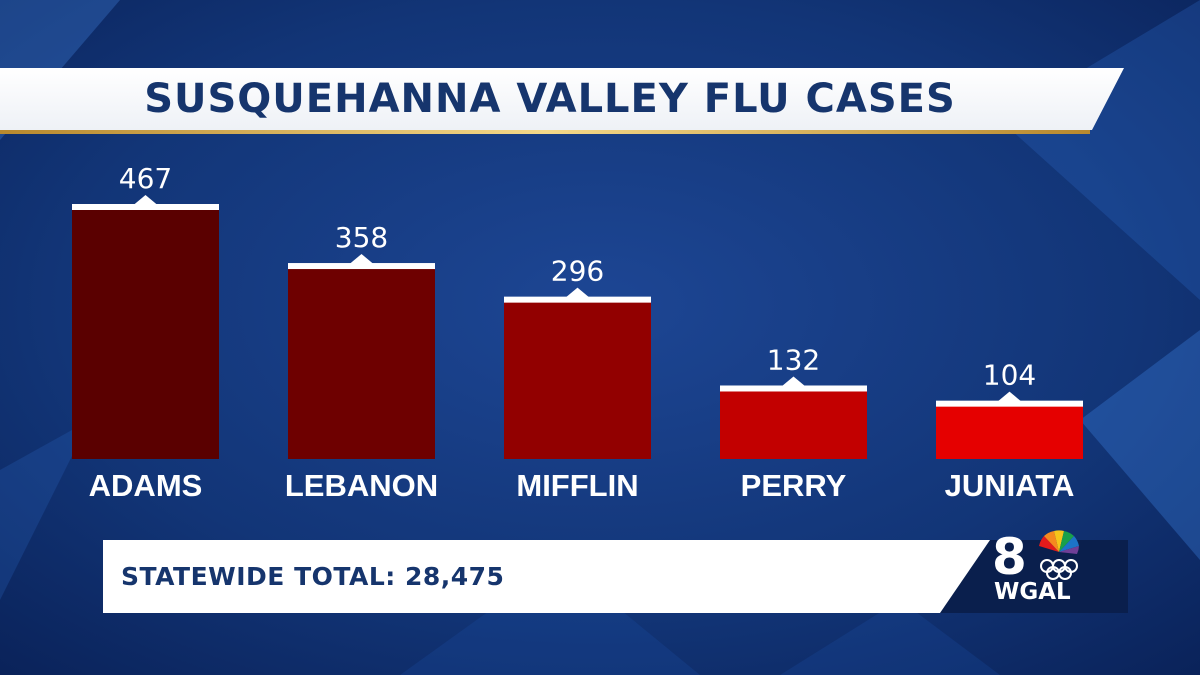 This screenshot has height=675, width=1200. What do you see at coordinates (1059, 555) in the screenshot?
I see `peacock-olympic-rings-icon` at bounding box center [1059, 555].